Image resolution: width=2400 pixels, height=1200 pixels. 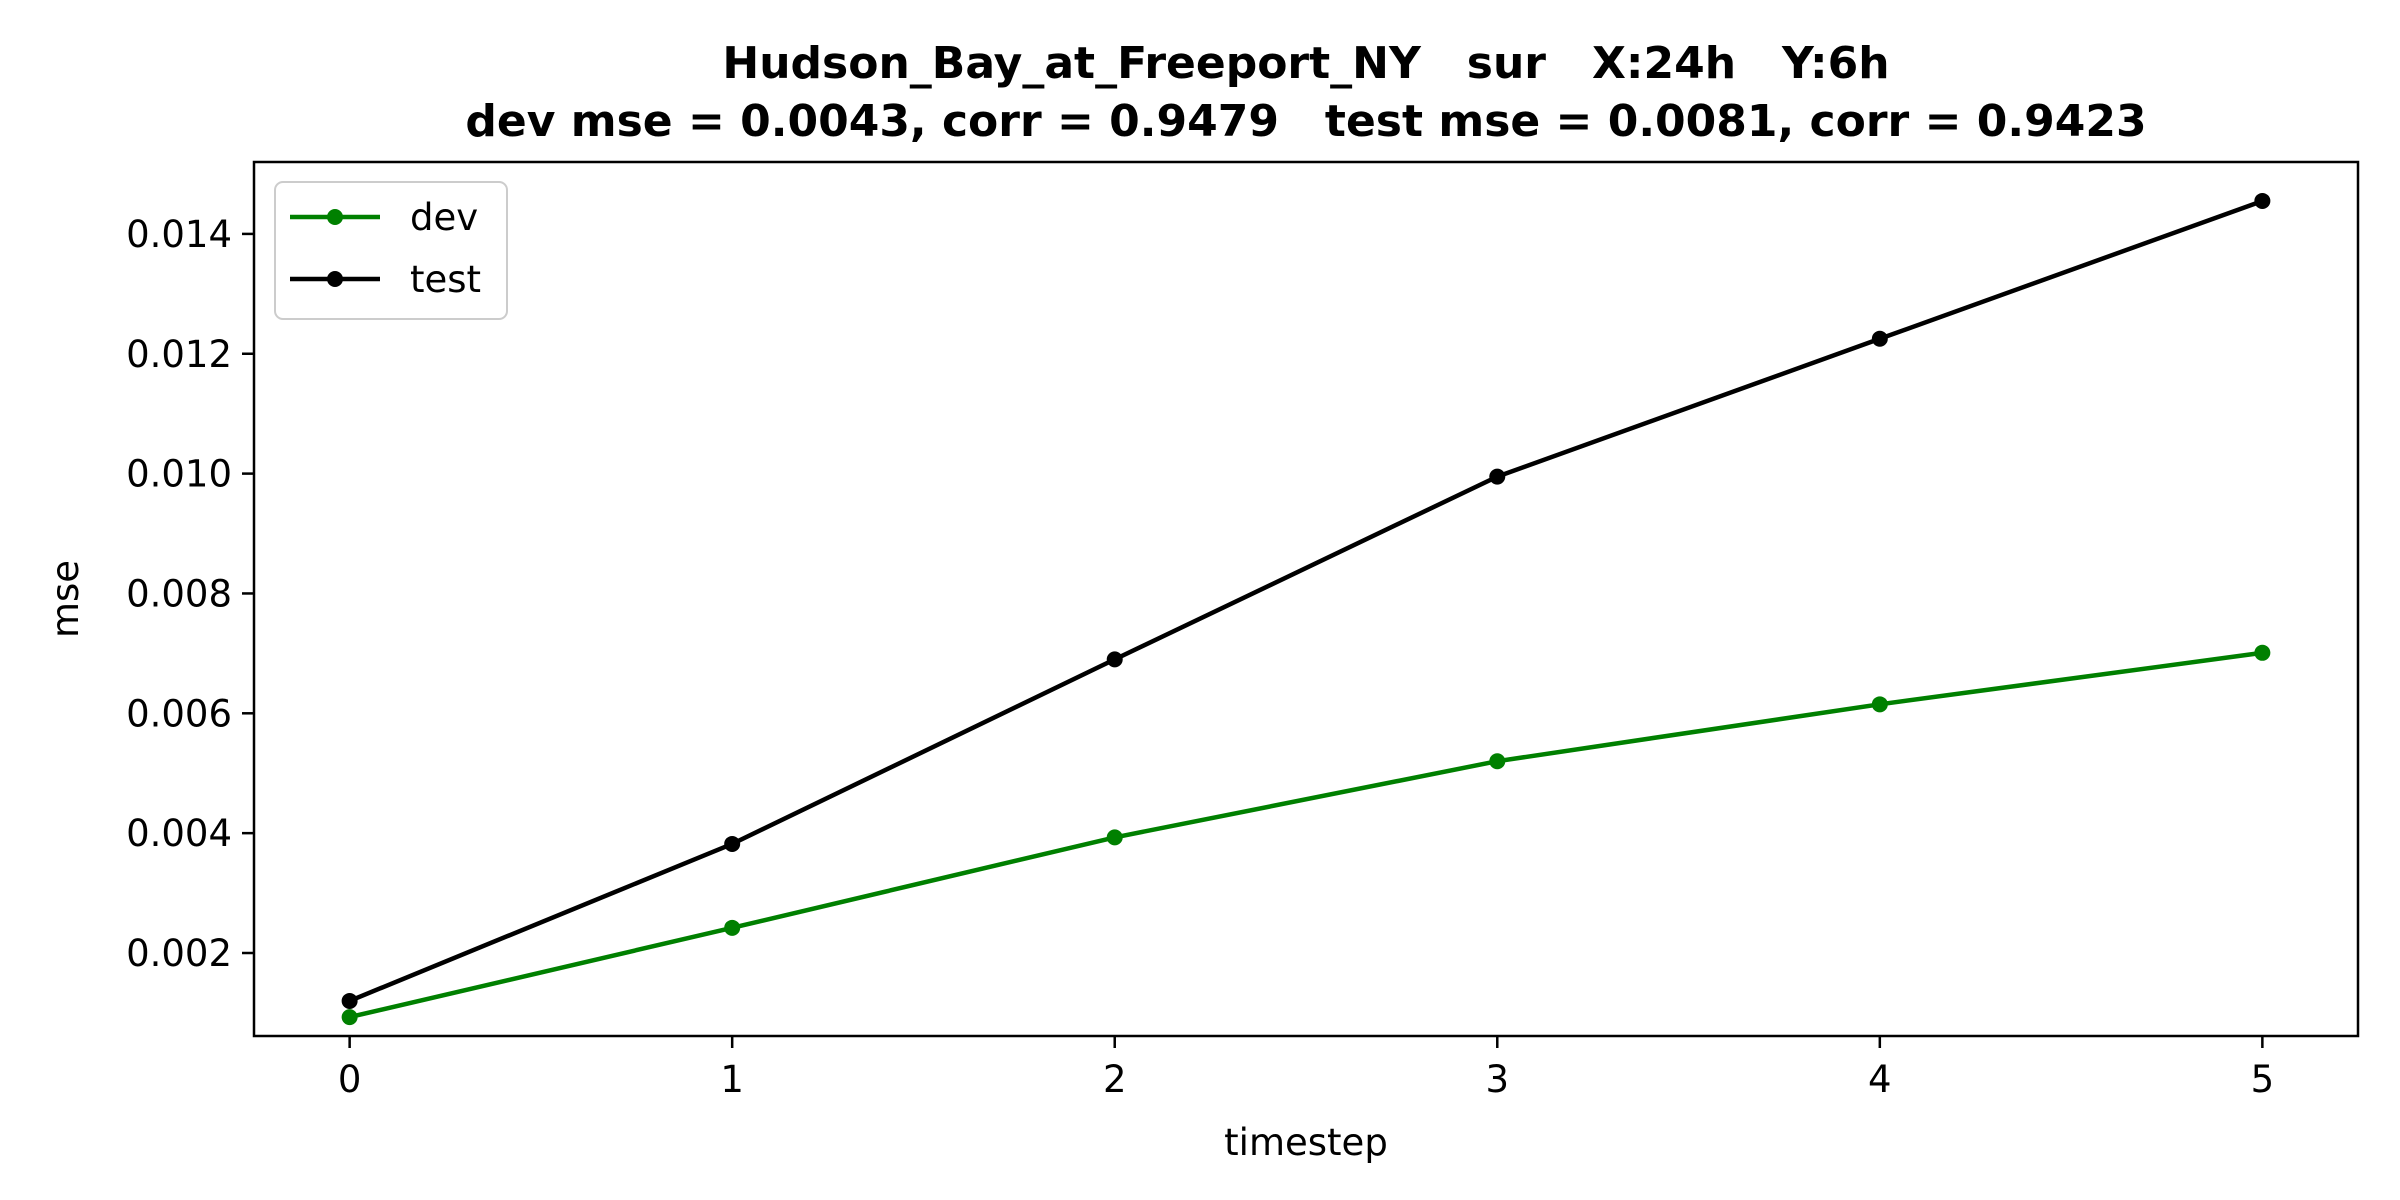 I want to click on legend-label-test: test, so click(x=445, y=279).